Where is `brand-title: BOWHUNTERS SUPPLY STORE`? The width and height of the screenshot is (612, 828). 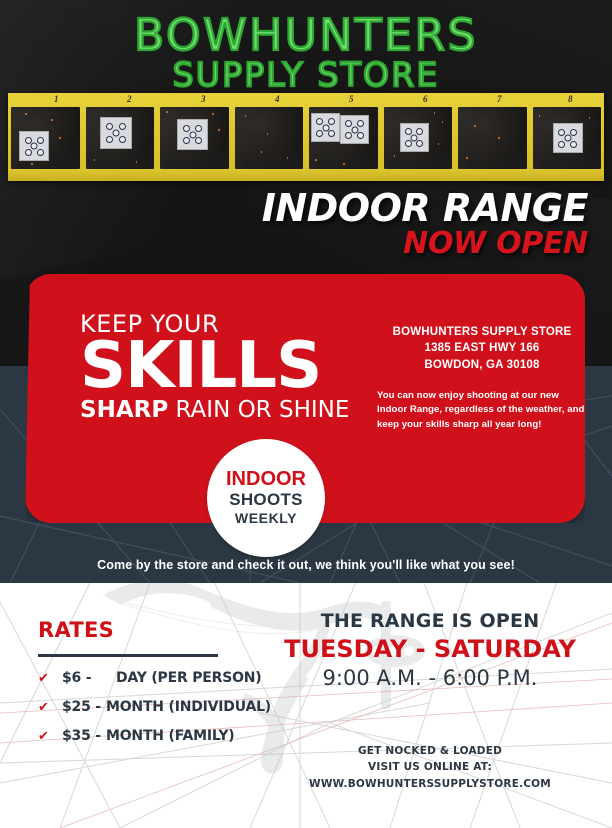
brand-title: BOWHUNTERS SUPPLY STORE is located at coordinates (306, 52).